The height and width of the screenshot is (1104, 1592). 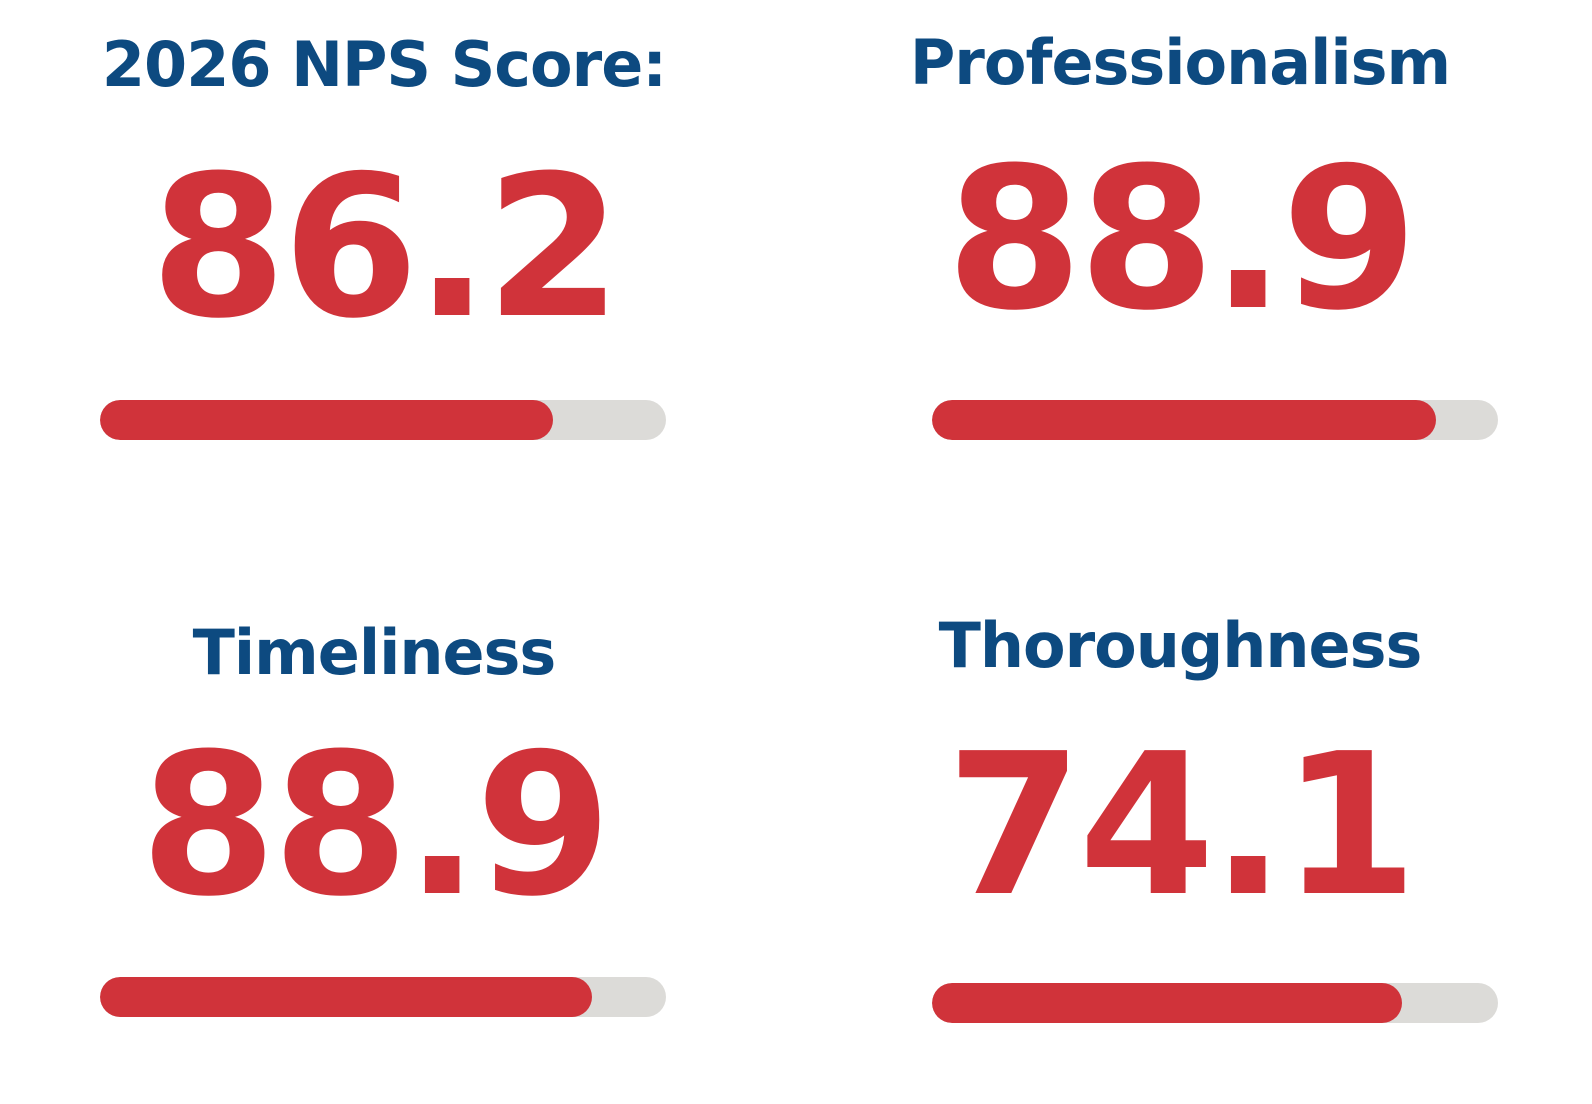 What do you see at coordinates (386, 248) in the screenshot?
I see `metric-value: 86.2` at bounding box center [386, 248].